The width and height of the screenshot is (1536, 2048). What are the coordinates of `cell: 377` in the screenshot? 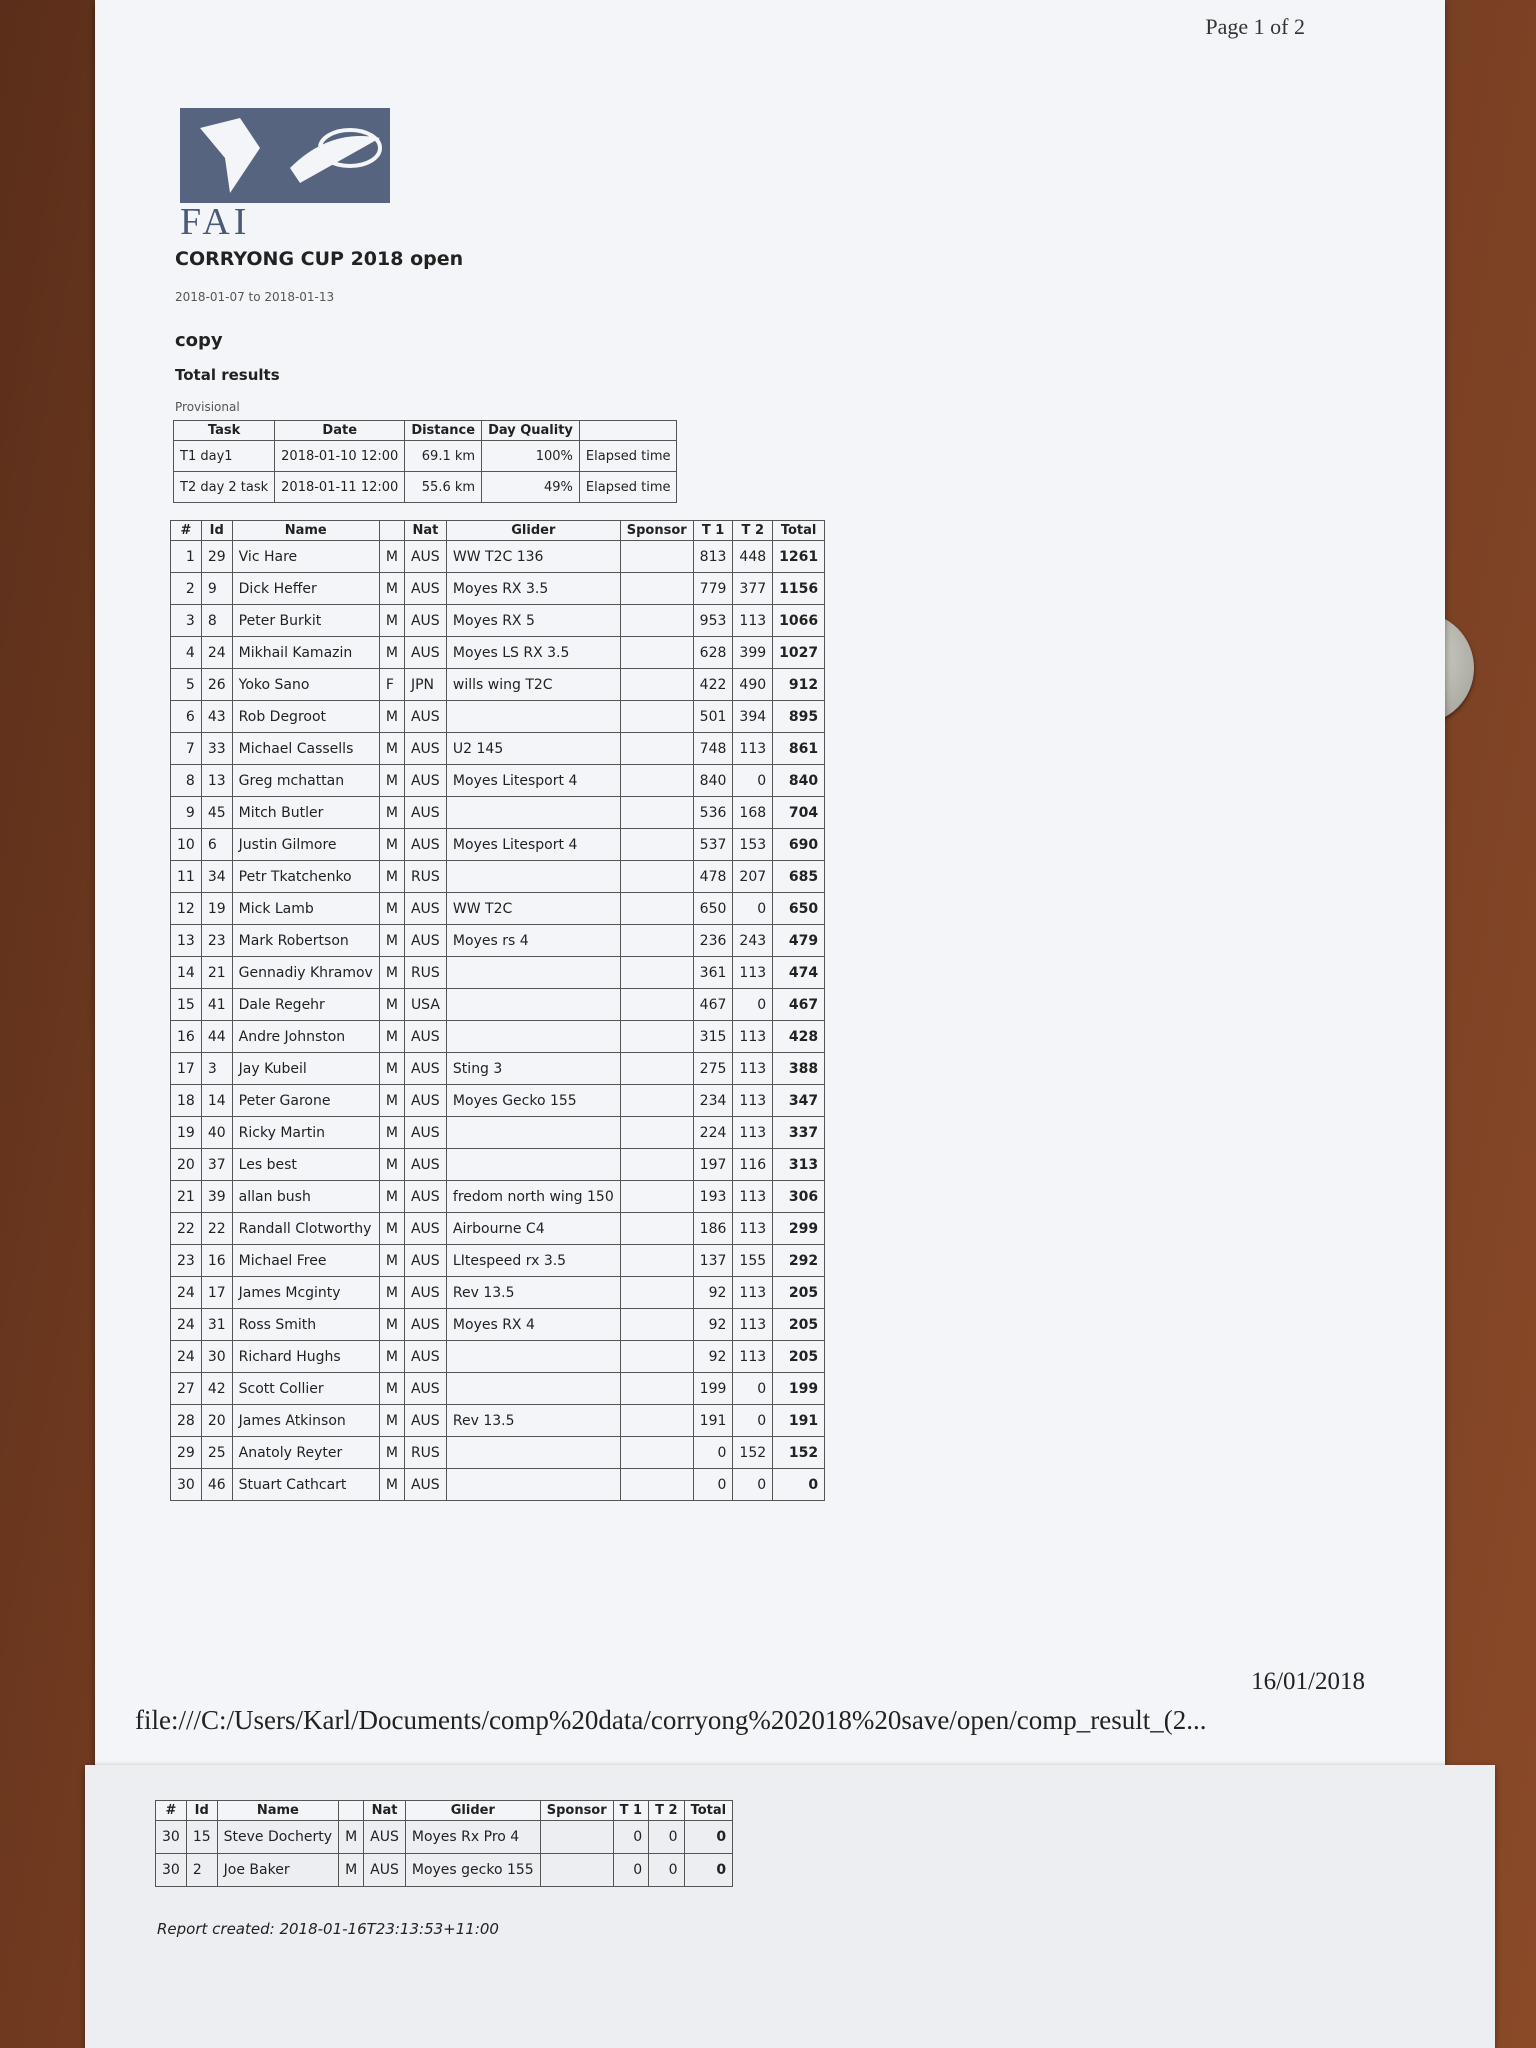 It's located at (753, 588).